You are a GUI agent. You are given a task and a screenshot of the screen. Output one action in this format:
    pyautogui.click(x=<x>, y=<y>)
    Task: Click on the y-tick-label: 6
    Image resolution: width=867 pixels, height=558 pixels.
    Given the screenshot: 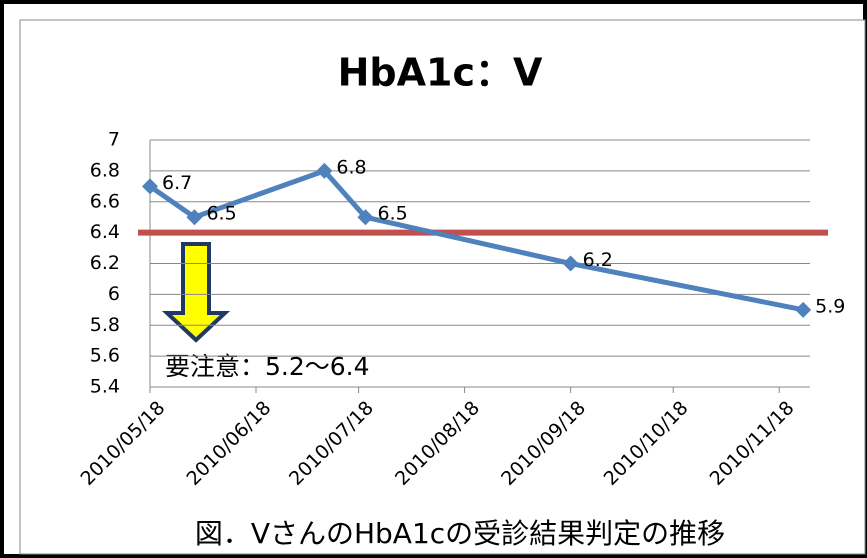 What is the action you would take?
    pyautogui.click(x=114, y=294)
    